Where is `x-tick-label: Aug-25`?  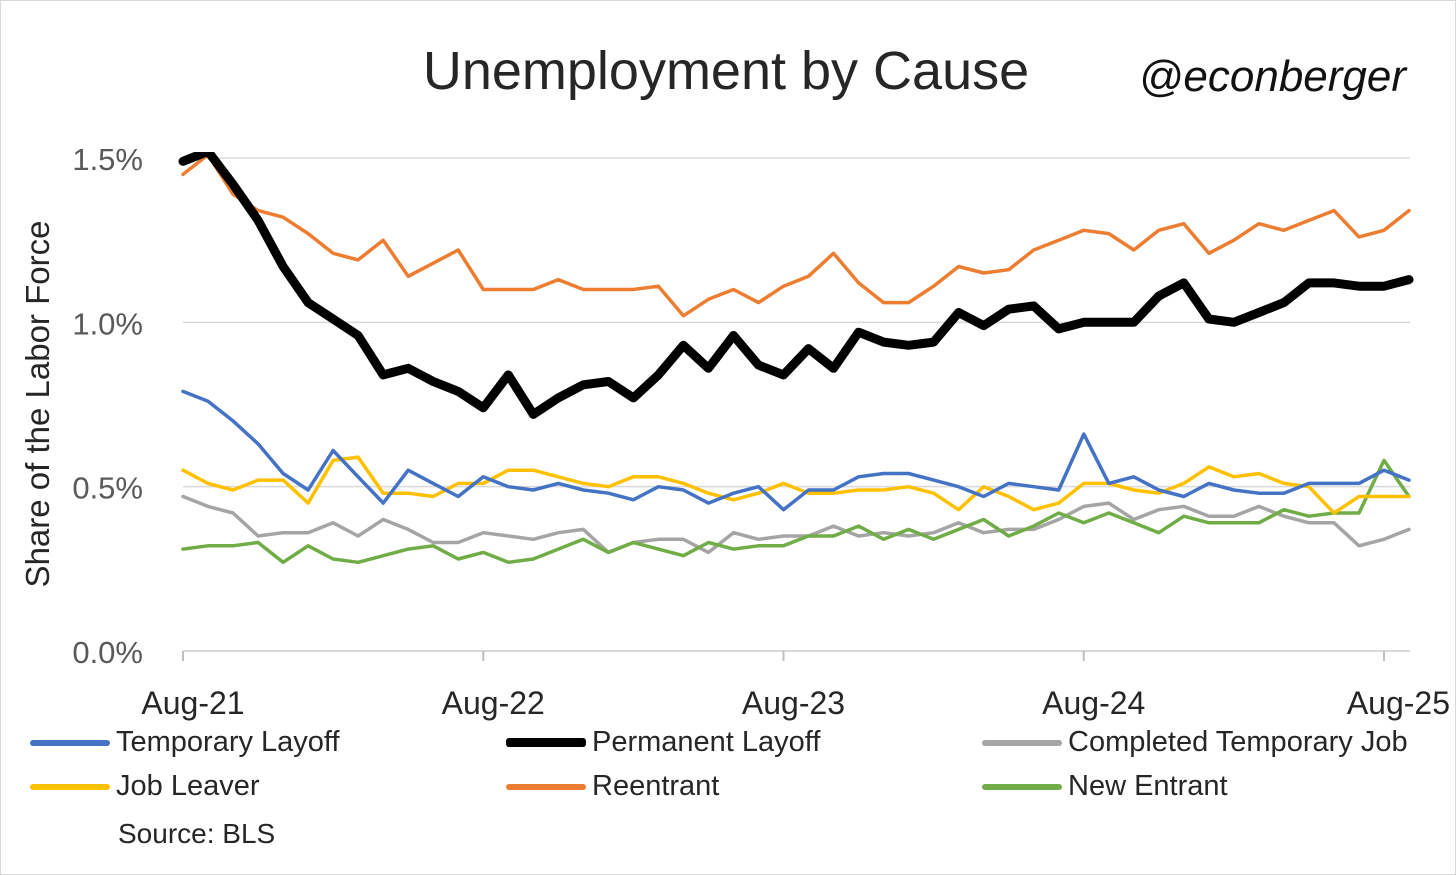
x-tick-label: Aug-25 is located at coordinates (1398, 703).